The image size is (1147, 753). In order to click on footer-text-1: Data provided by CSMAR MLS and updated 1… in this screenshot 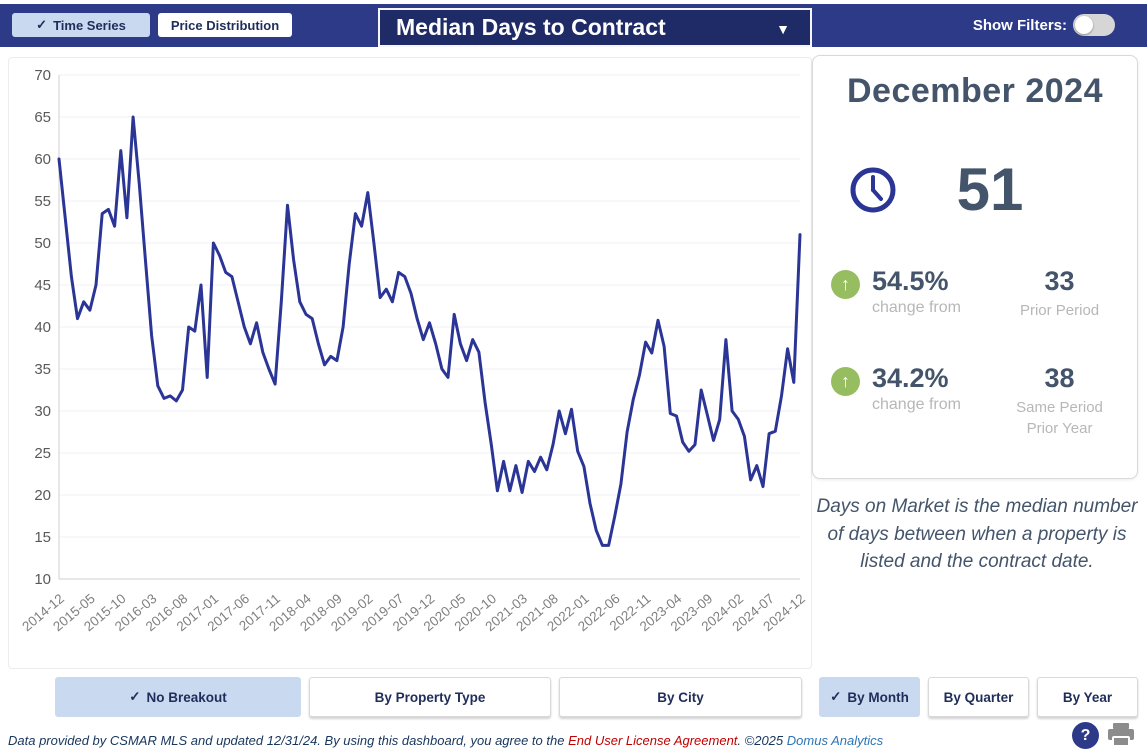, I will do `click(288, 740)`.